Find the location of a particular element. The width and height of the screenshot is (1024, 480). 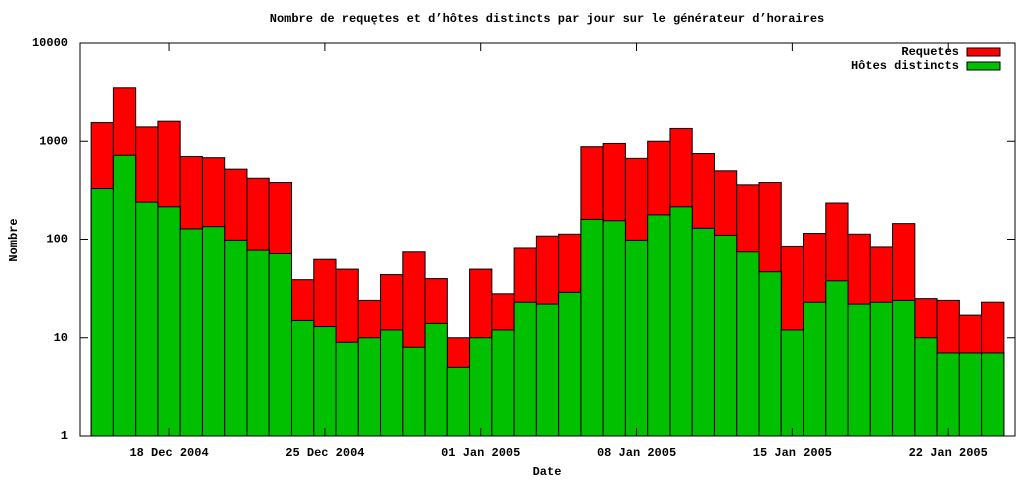

x-tick-label: 01 Jan 2005 is located at coordinates (480, 453).